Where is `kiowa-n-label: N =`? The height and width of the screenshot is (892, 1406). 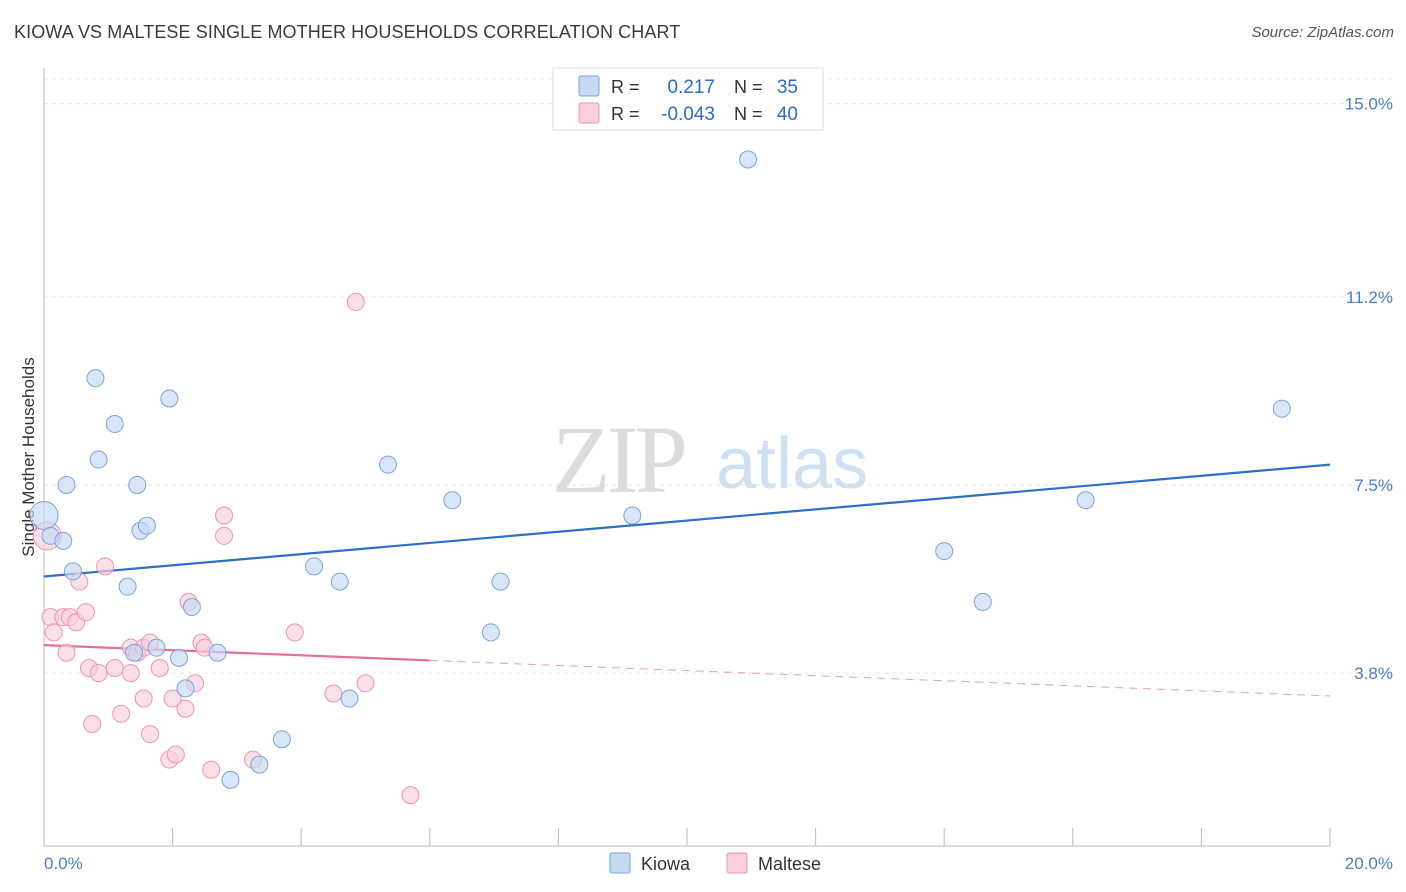
kiowa-n-label: N = is located at coordinates (748, 87).